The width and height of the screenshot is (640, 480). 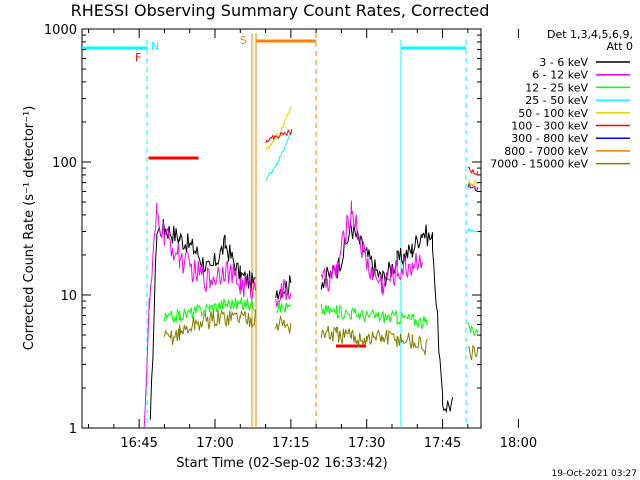 What do you see at coordinates (546, 151) in the screenshot?
I see `legend-label: 800 - 7000 keV` at bounding box center [546, 151].